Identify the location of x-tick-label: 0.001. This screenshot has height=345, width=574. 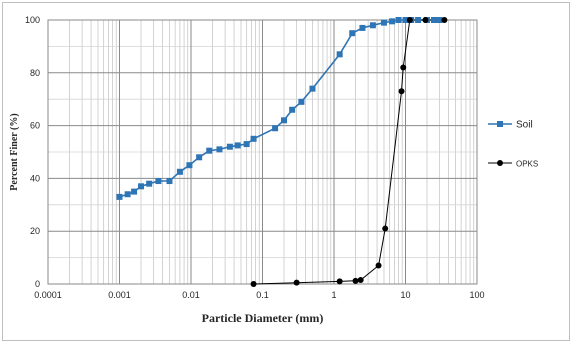
(119, 295).